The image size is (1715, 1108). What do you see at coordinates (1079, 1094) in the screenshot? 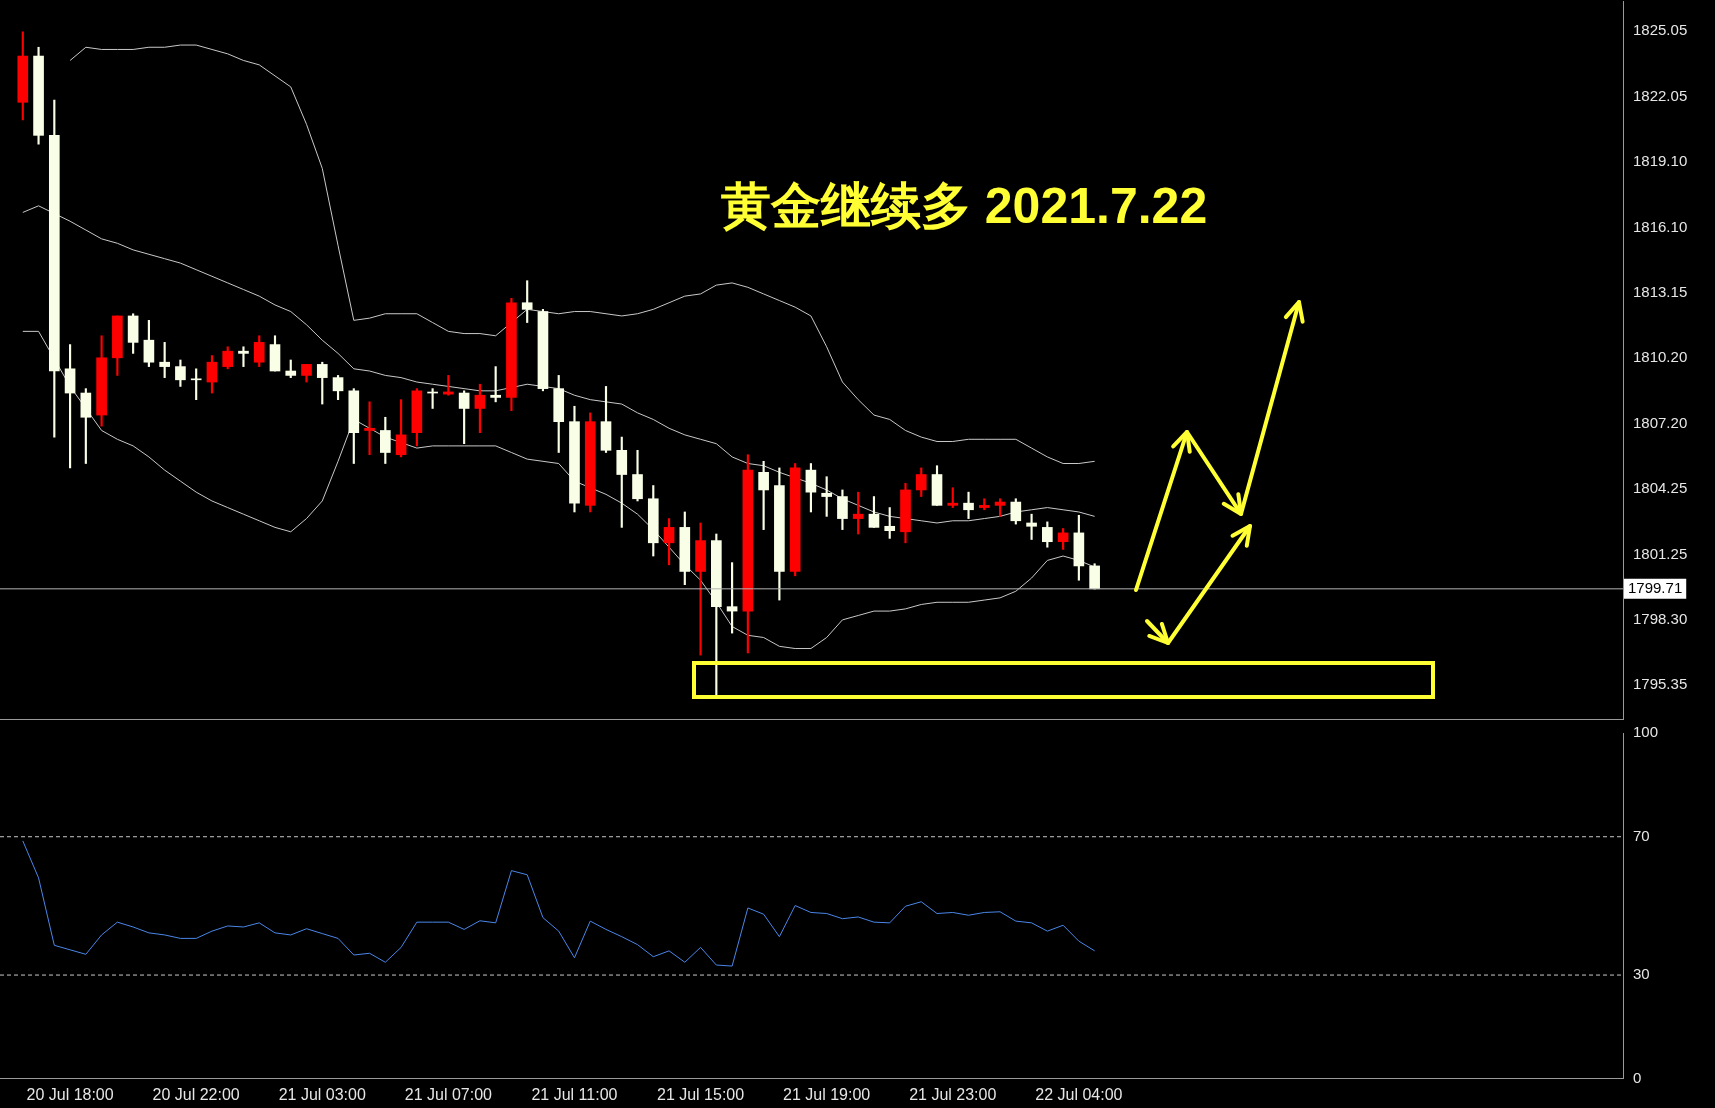
I see `x-tick-label: 22 Jul 04:00` at bounding box center [1079, 1094].